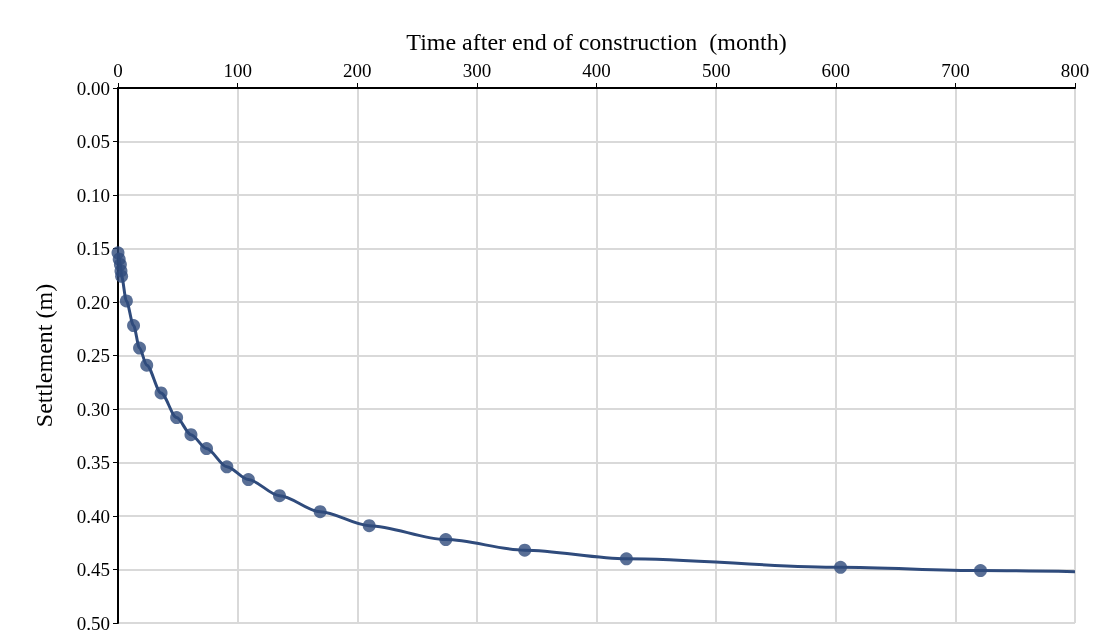  What do you see at coordinates (118, 70) in the screenshot?
I see `x-tick-label: 0` at bounding box center [118, 70].